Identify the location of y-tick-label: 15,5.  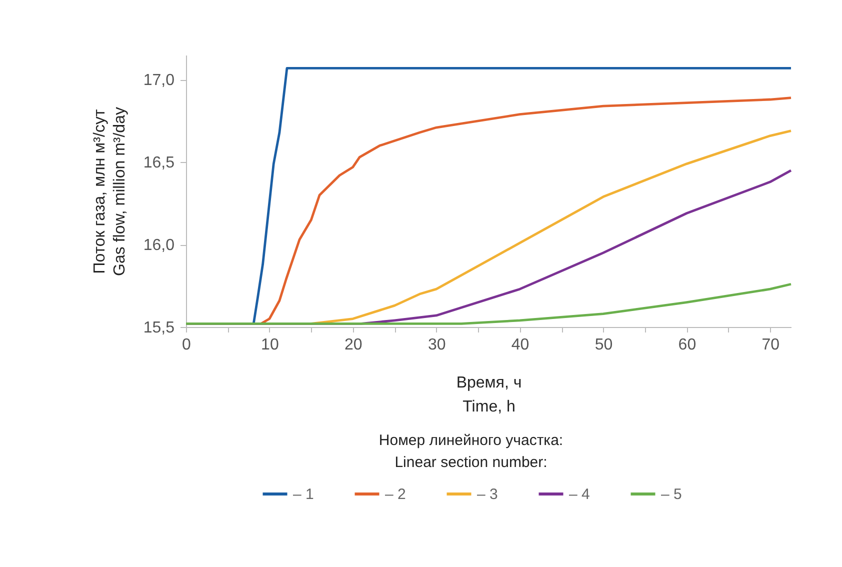
(159, 328).